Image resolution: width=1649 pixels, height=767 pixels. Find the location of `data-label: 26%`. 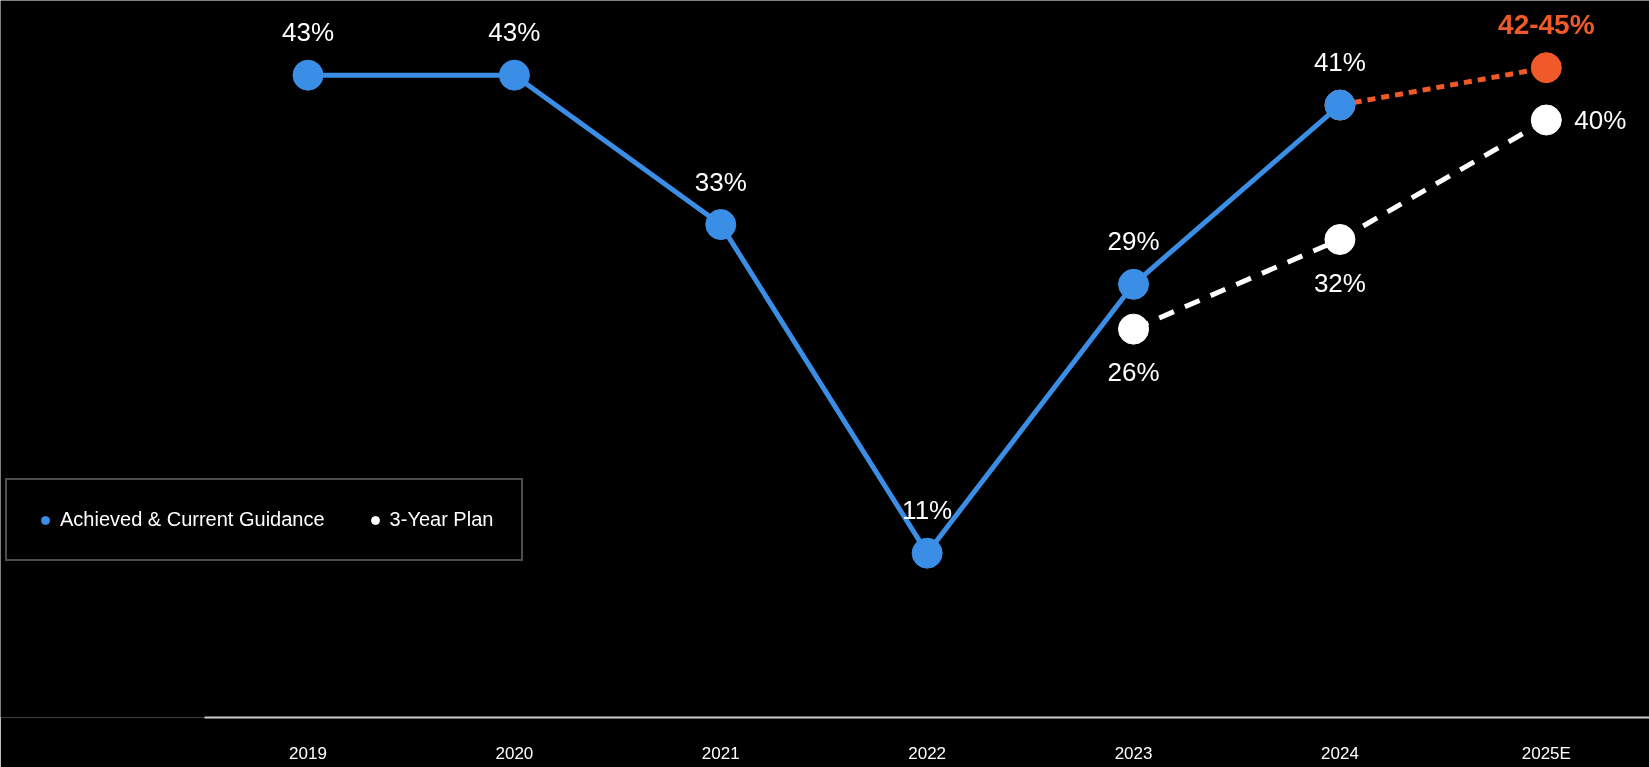

data-label: 26% is located at coordinates (1133, 372).